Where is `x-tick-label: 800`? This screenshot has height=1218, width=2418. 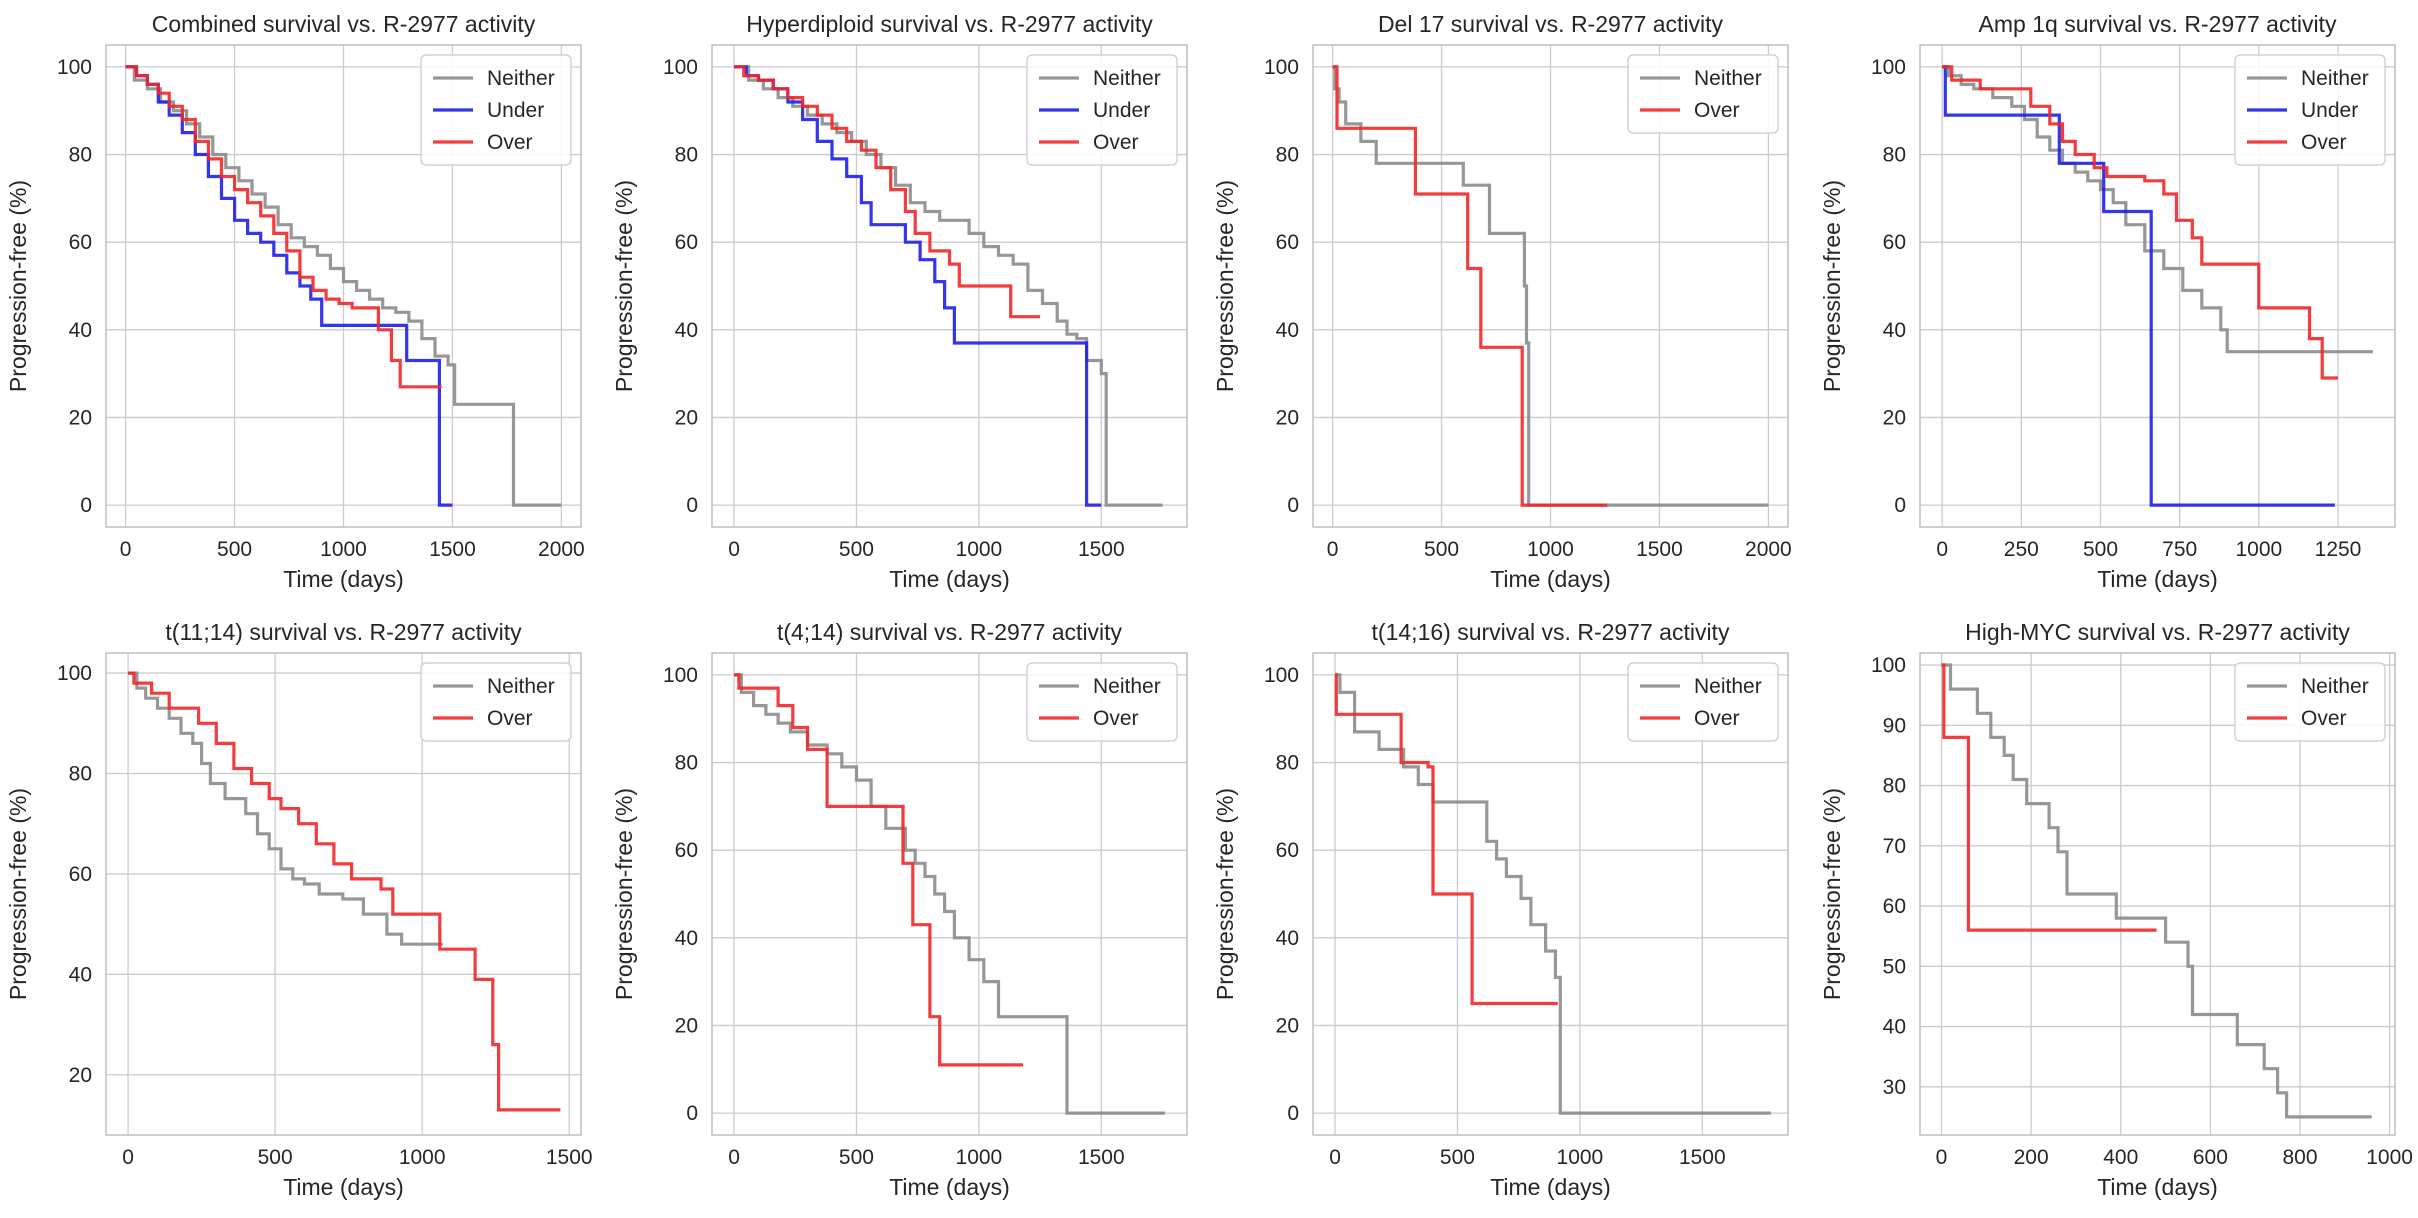 x-tick-label: 800 is located at coordinates (2299, 1157).